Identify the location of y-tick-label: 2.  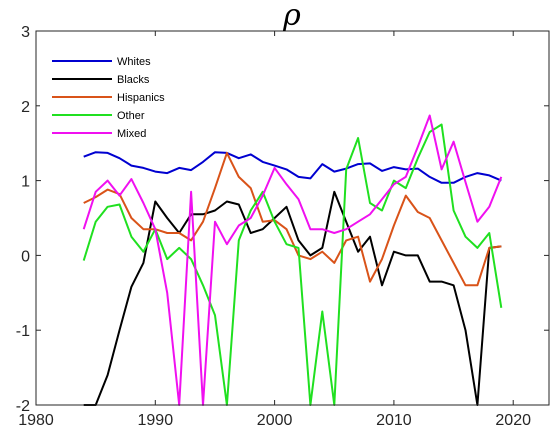
(25, 107).